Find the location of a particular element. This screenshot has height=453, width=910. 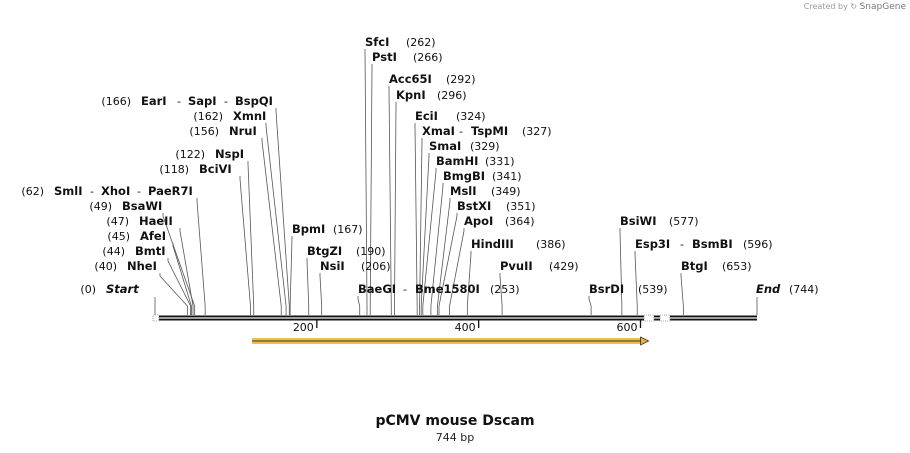

site-bsiwi-pos: (577) is located at coordinates (684, 221).